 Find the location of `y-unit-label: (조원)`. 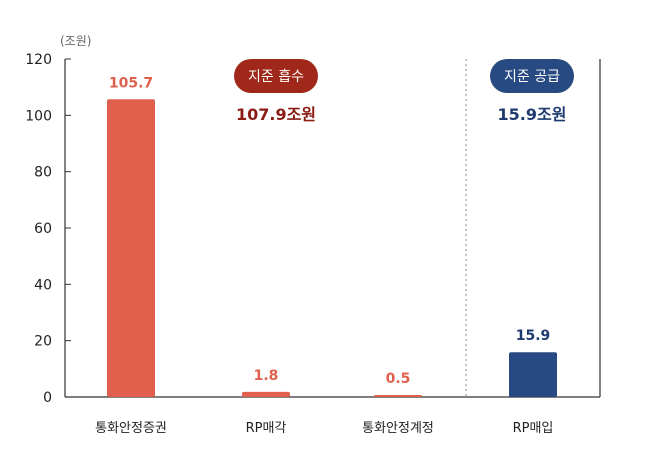

y-unit-label: (조원) is located at coordinates (75, 41).